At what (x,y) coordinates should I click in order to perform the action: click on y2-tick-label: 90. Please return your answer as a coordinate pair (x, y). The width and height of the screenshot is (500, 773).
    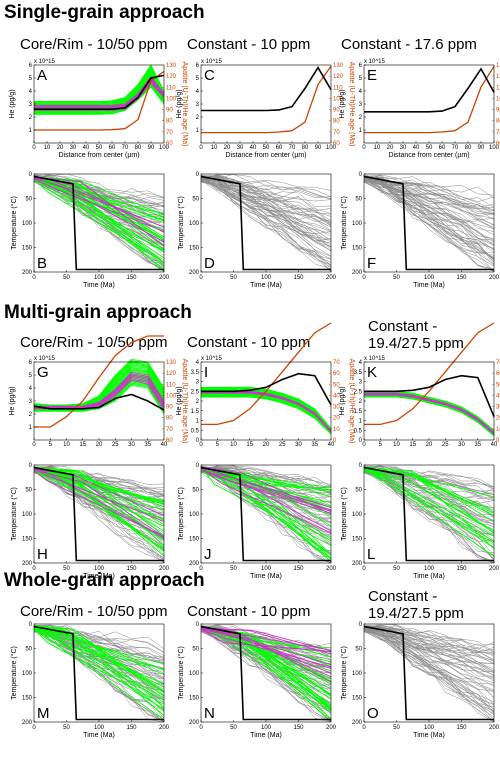
    Looking at the image, I should click on (169, 111).